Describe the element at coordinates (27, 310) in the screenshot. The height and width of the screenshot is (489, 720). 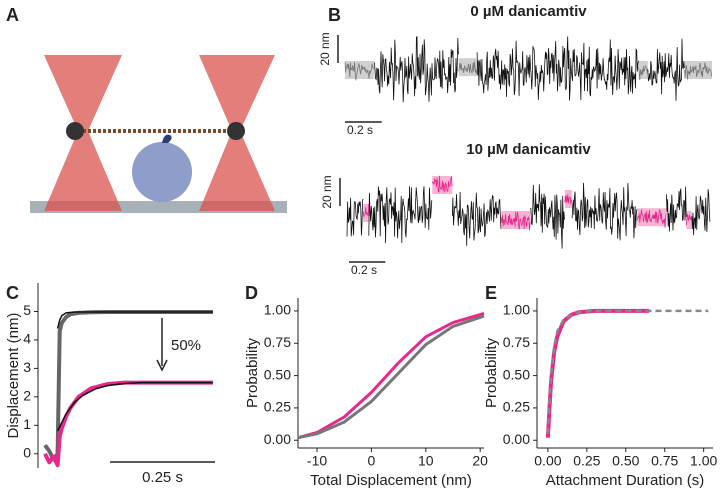
I see `y-tick-label: 5` at that location.